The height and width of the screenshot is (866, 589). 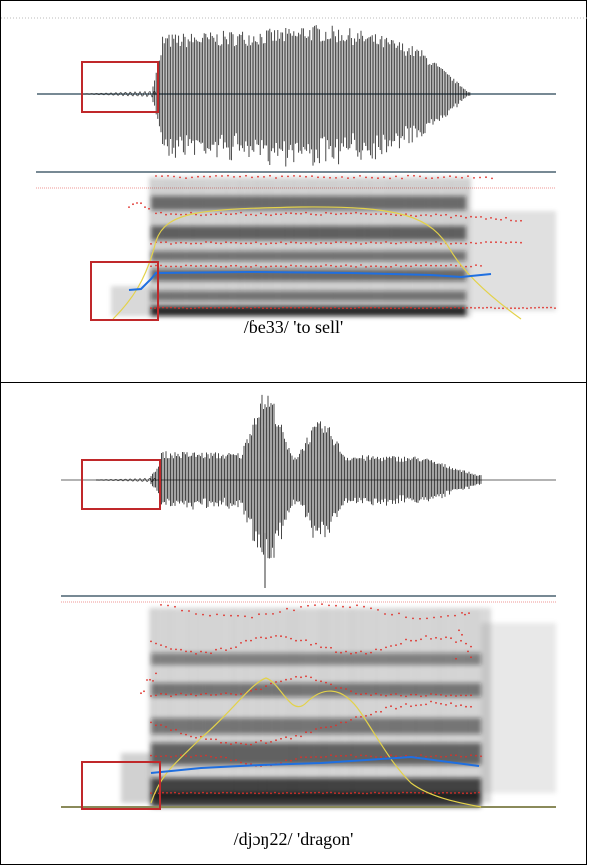 I want to click on top-panel-caption: /ɓe33/ 'to sell', so click(x=293, y=327).